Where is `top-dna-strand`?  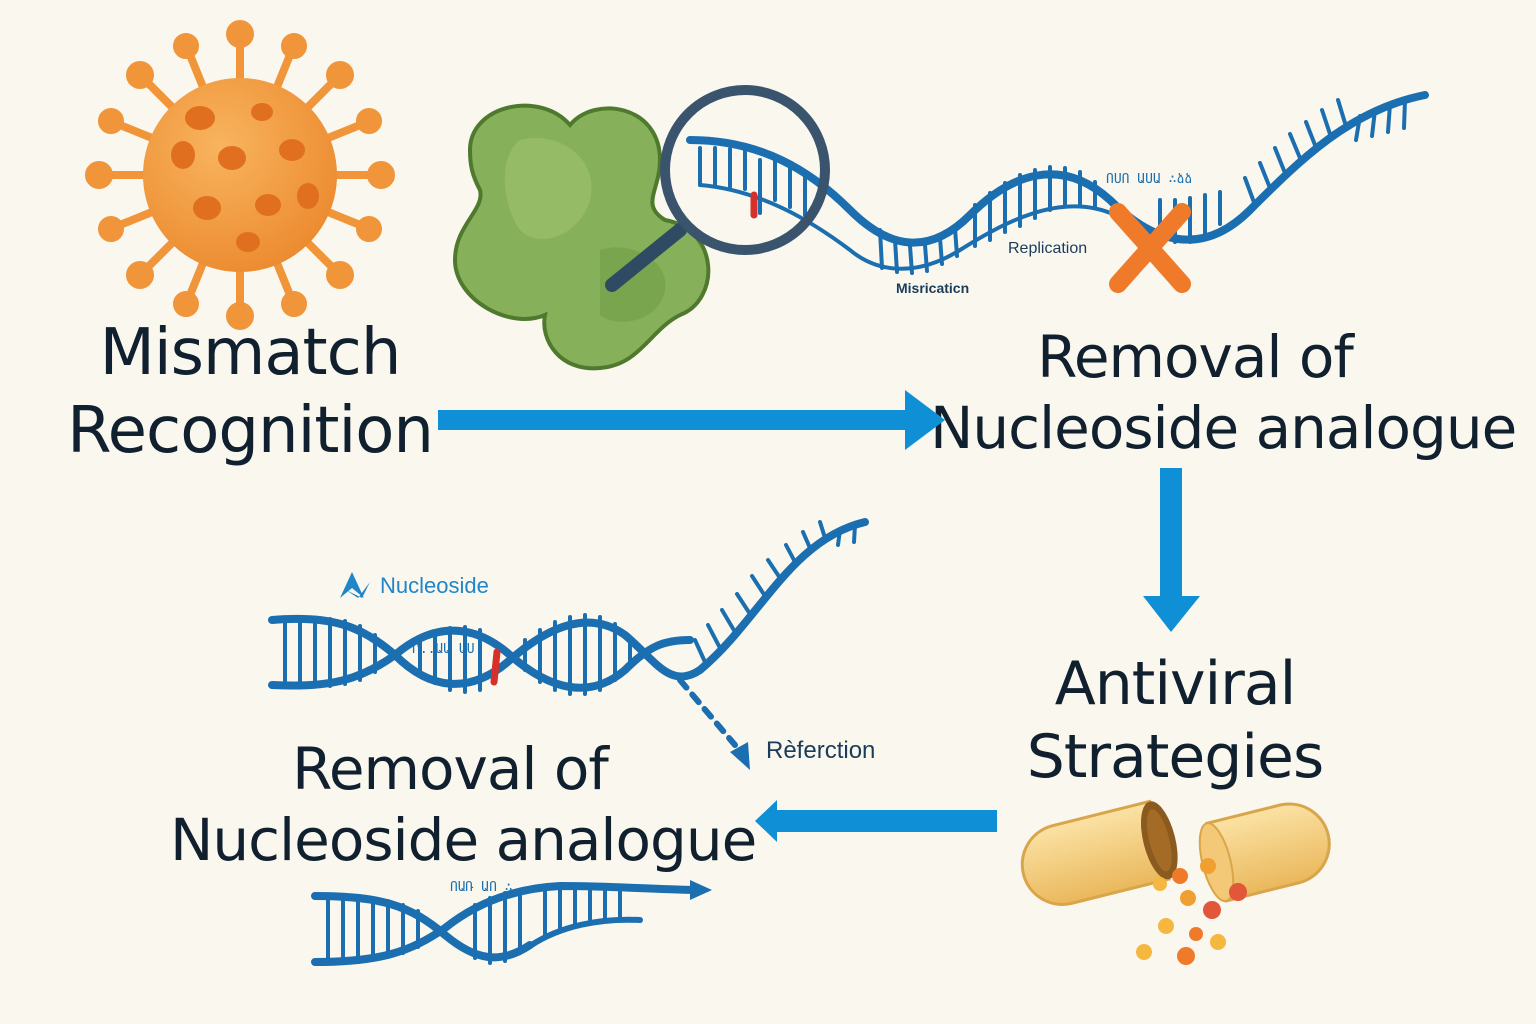 top-dna-strand is located at coordinates (1057, 183).